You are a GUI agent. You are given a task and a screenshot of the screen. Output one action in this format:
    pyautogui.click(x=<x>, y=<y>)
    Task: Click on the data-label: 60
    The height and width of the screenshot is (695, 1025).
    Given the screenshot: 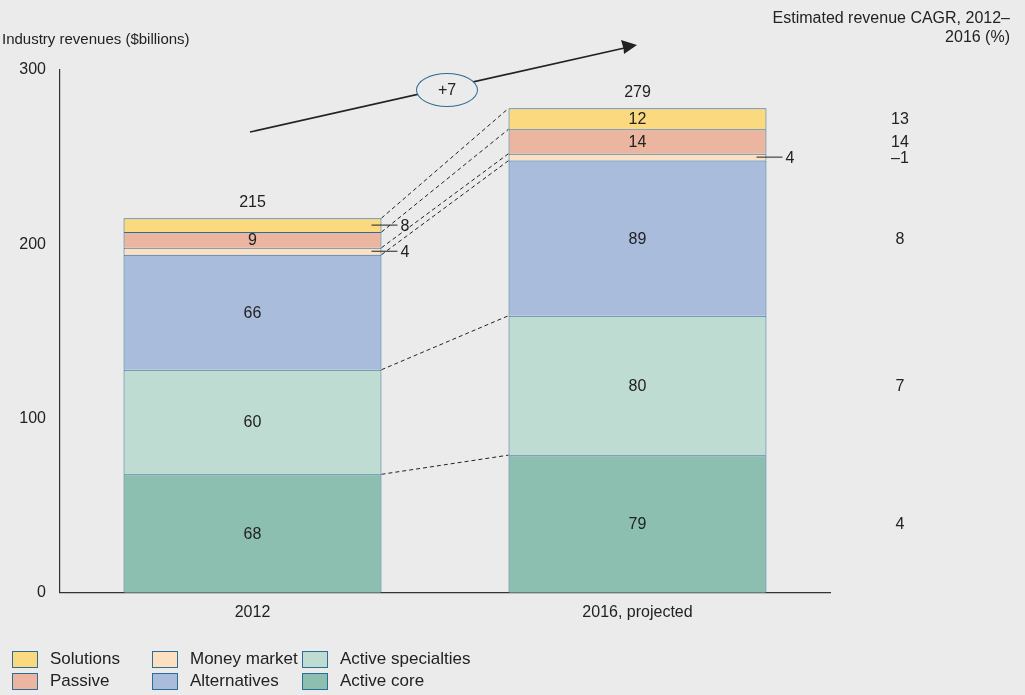 What is the action you would take?
    pyautogui.click(x=252, y=422)
    